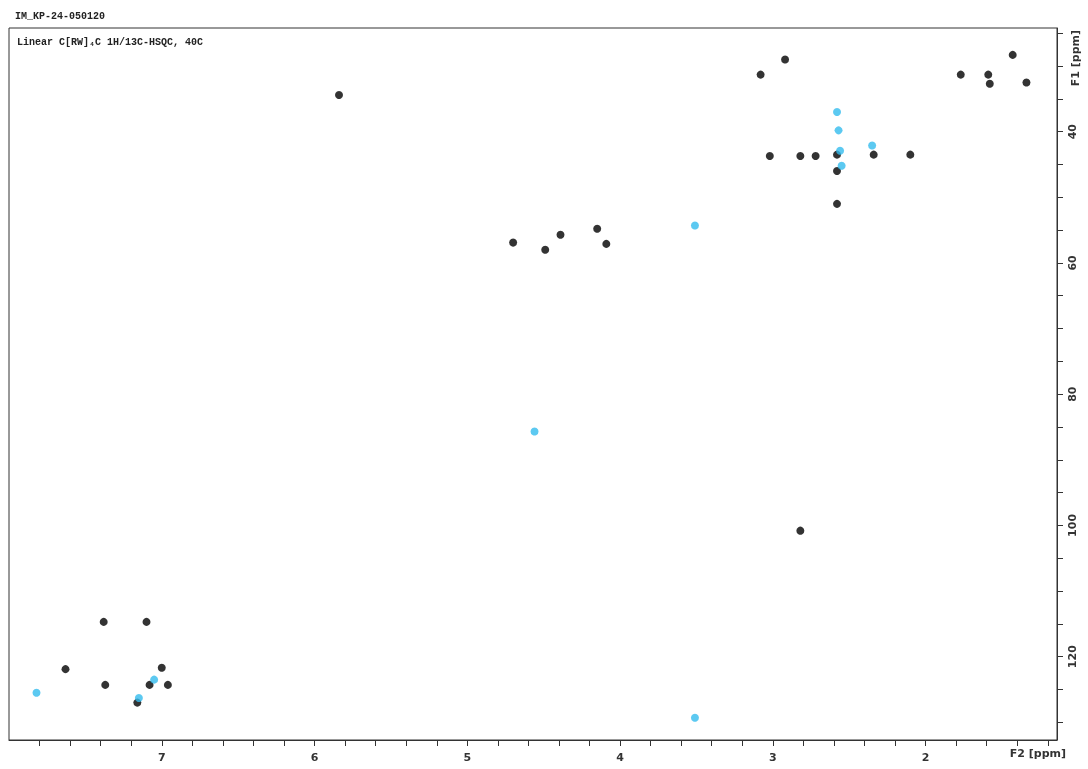 The image size is (1088, 769). I want to click on y-tick-label: 60, so click(1072, 262).